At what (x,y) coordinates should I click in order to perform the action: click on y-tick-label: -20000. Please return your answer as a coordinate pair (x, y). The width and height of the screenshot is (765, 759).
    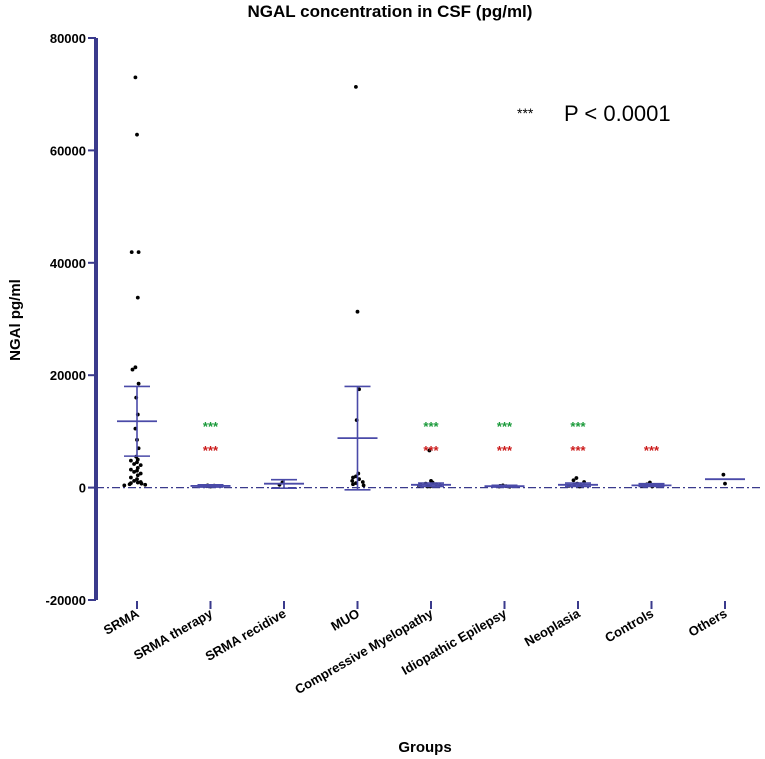
    Looking at the image, I should click on (66, 600).